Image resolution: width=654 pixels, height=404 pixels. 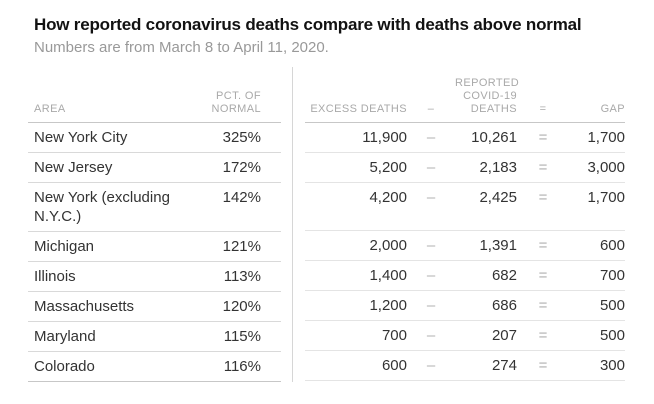 I want to click on covid-deaths-cell: 2,425, so click(x=498, y=197).